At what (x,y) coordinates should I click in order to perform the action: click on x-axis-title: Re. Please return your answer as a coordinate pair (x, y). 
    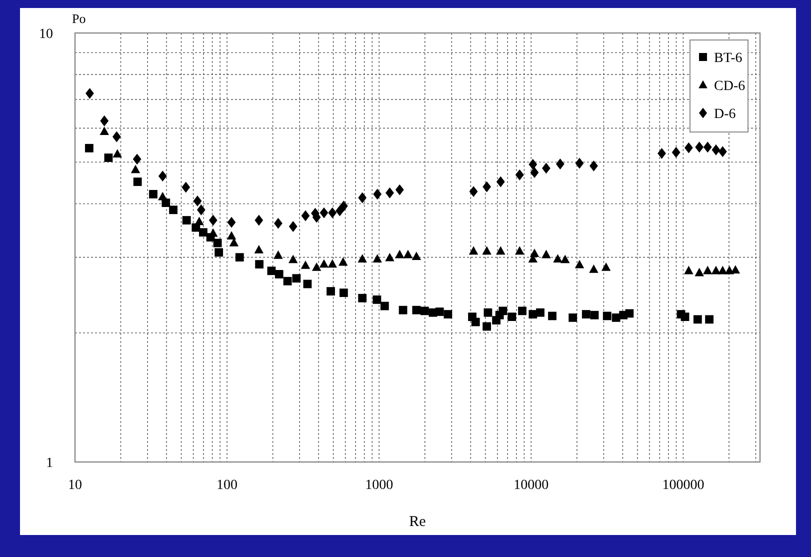
    Looking at the image, I should click on (417, 522).